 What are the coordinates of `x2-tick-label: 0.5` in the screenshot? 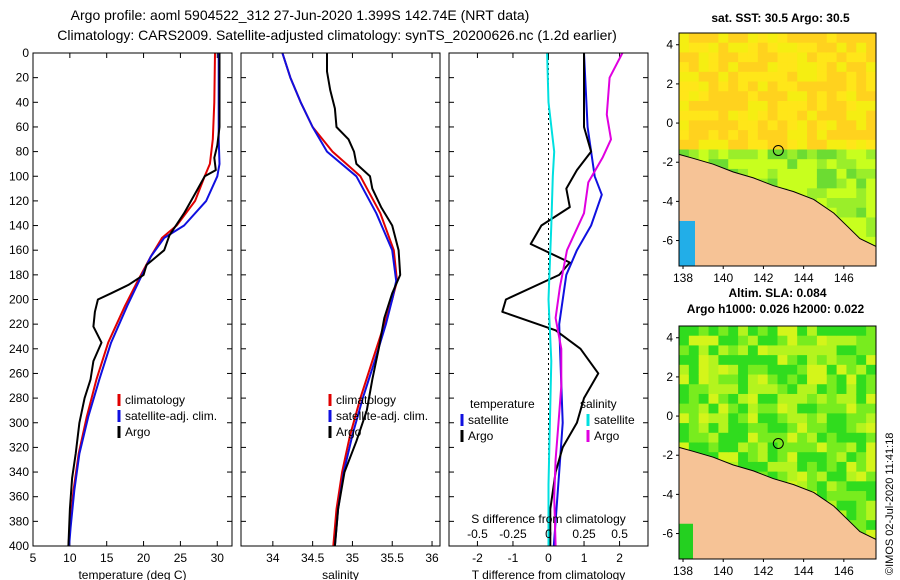 It's located at (619, 534).